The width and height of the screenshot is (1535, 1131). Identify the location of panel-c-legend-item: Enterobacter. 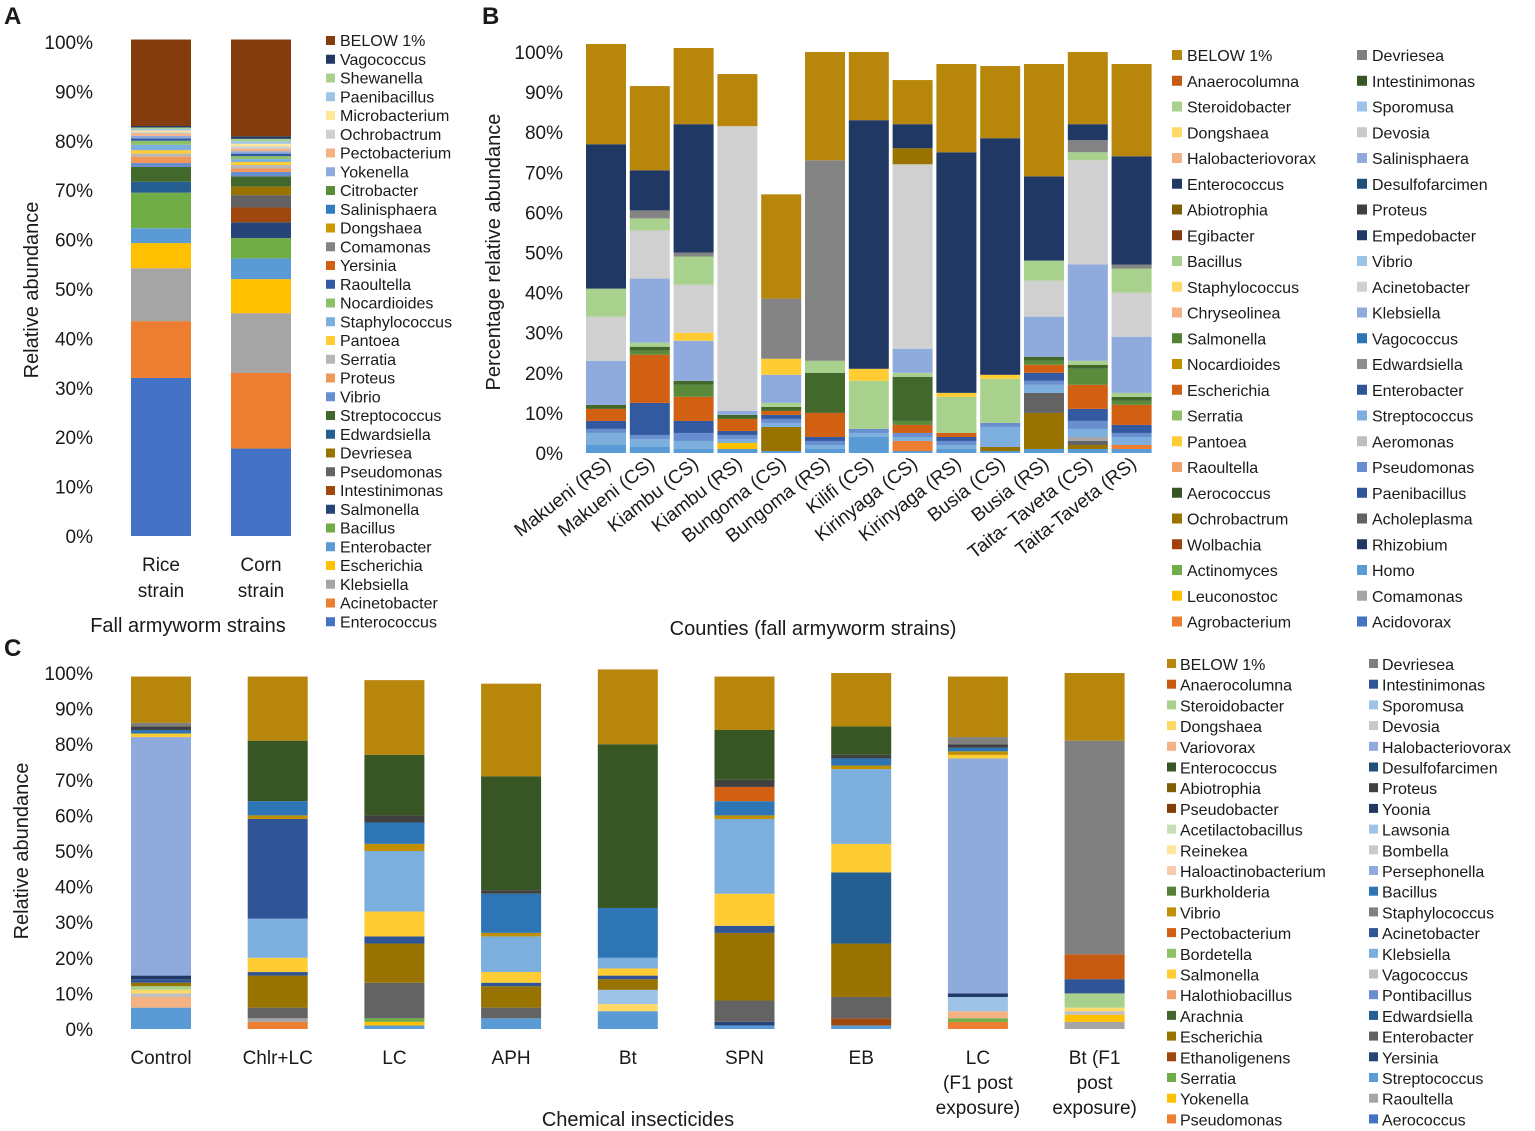
(1428, 1038).